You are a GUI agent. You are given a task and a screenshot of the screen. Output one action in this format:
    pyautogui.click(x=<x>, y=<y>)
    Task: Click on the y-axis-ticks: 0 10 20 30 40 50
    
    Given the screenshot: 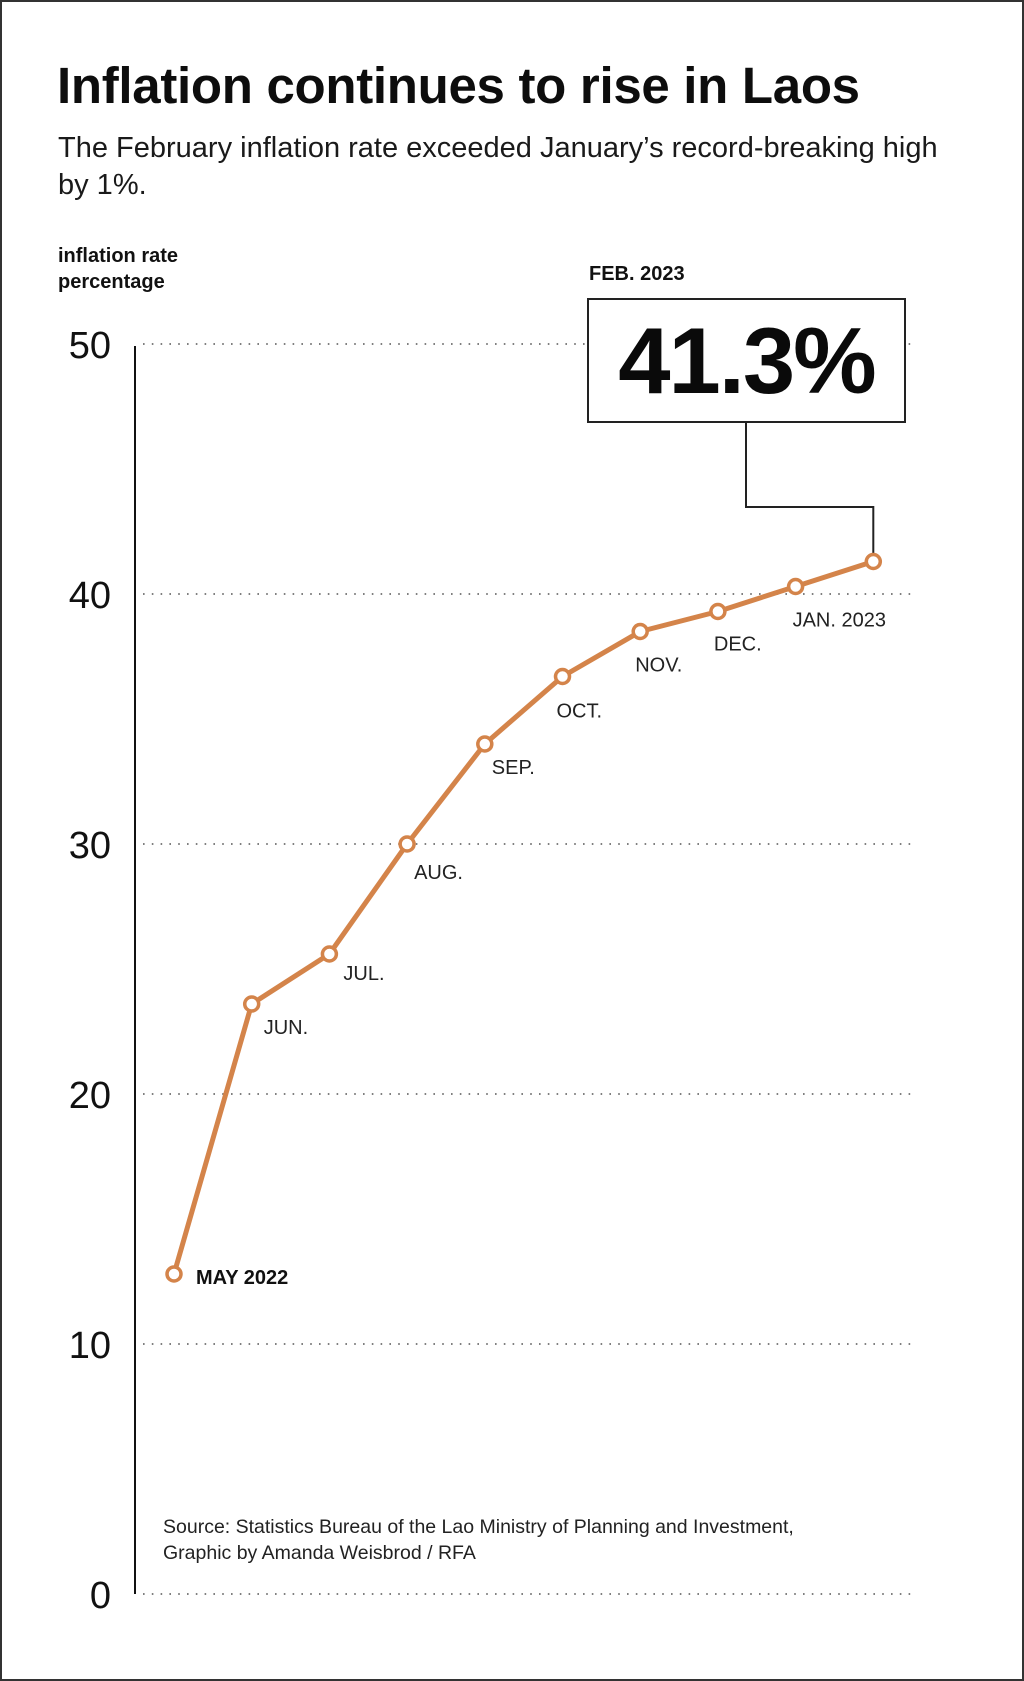 What is the action you would take?
    pyautogui.click(x=90, y=971)
    